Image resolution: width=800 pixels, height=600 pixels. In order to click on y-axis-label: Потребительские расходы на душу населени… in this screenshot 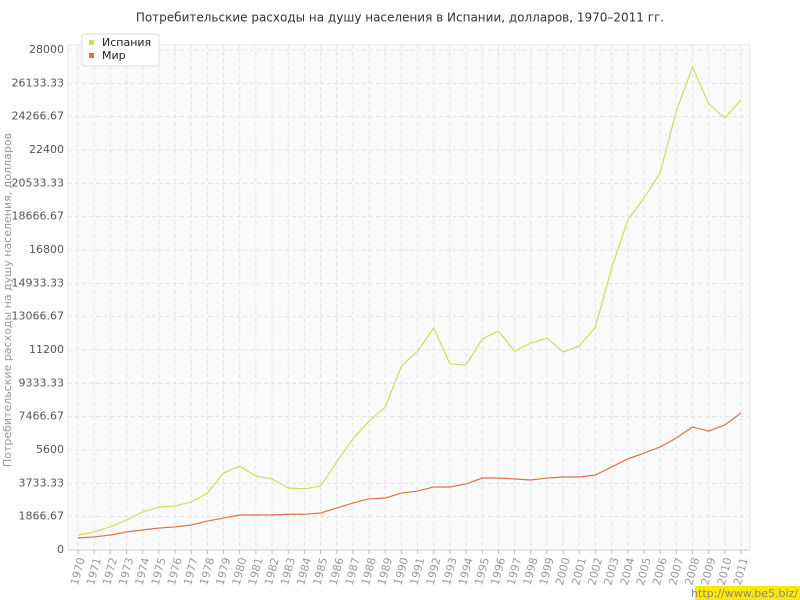, I will do `click(7, 300)`.